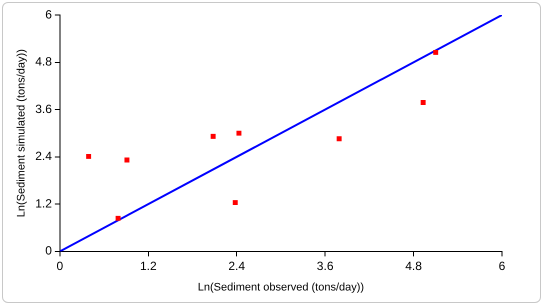 Image resolution: width=543 pixels, height=305 pixels. Describe the element at coordinates (281, 287) in the screenshot. I see `x-axis-title: Ln(Sediment observed (tons/day))` at that location.